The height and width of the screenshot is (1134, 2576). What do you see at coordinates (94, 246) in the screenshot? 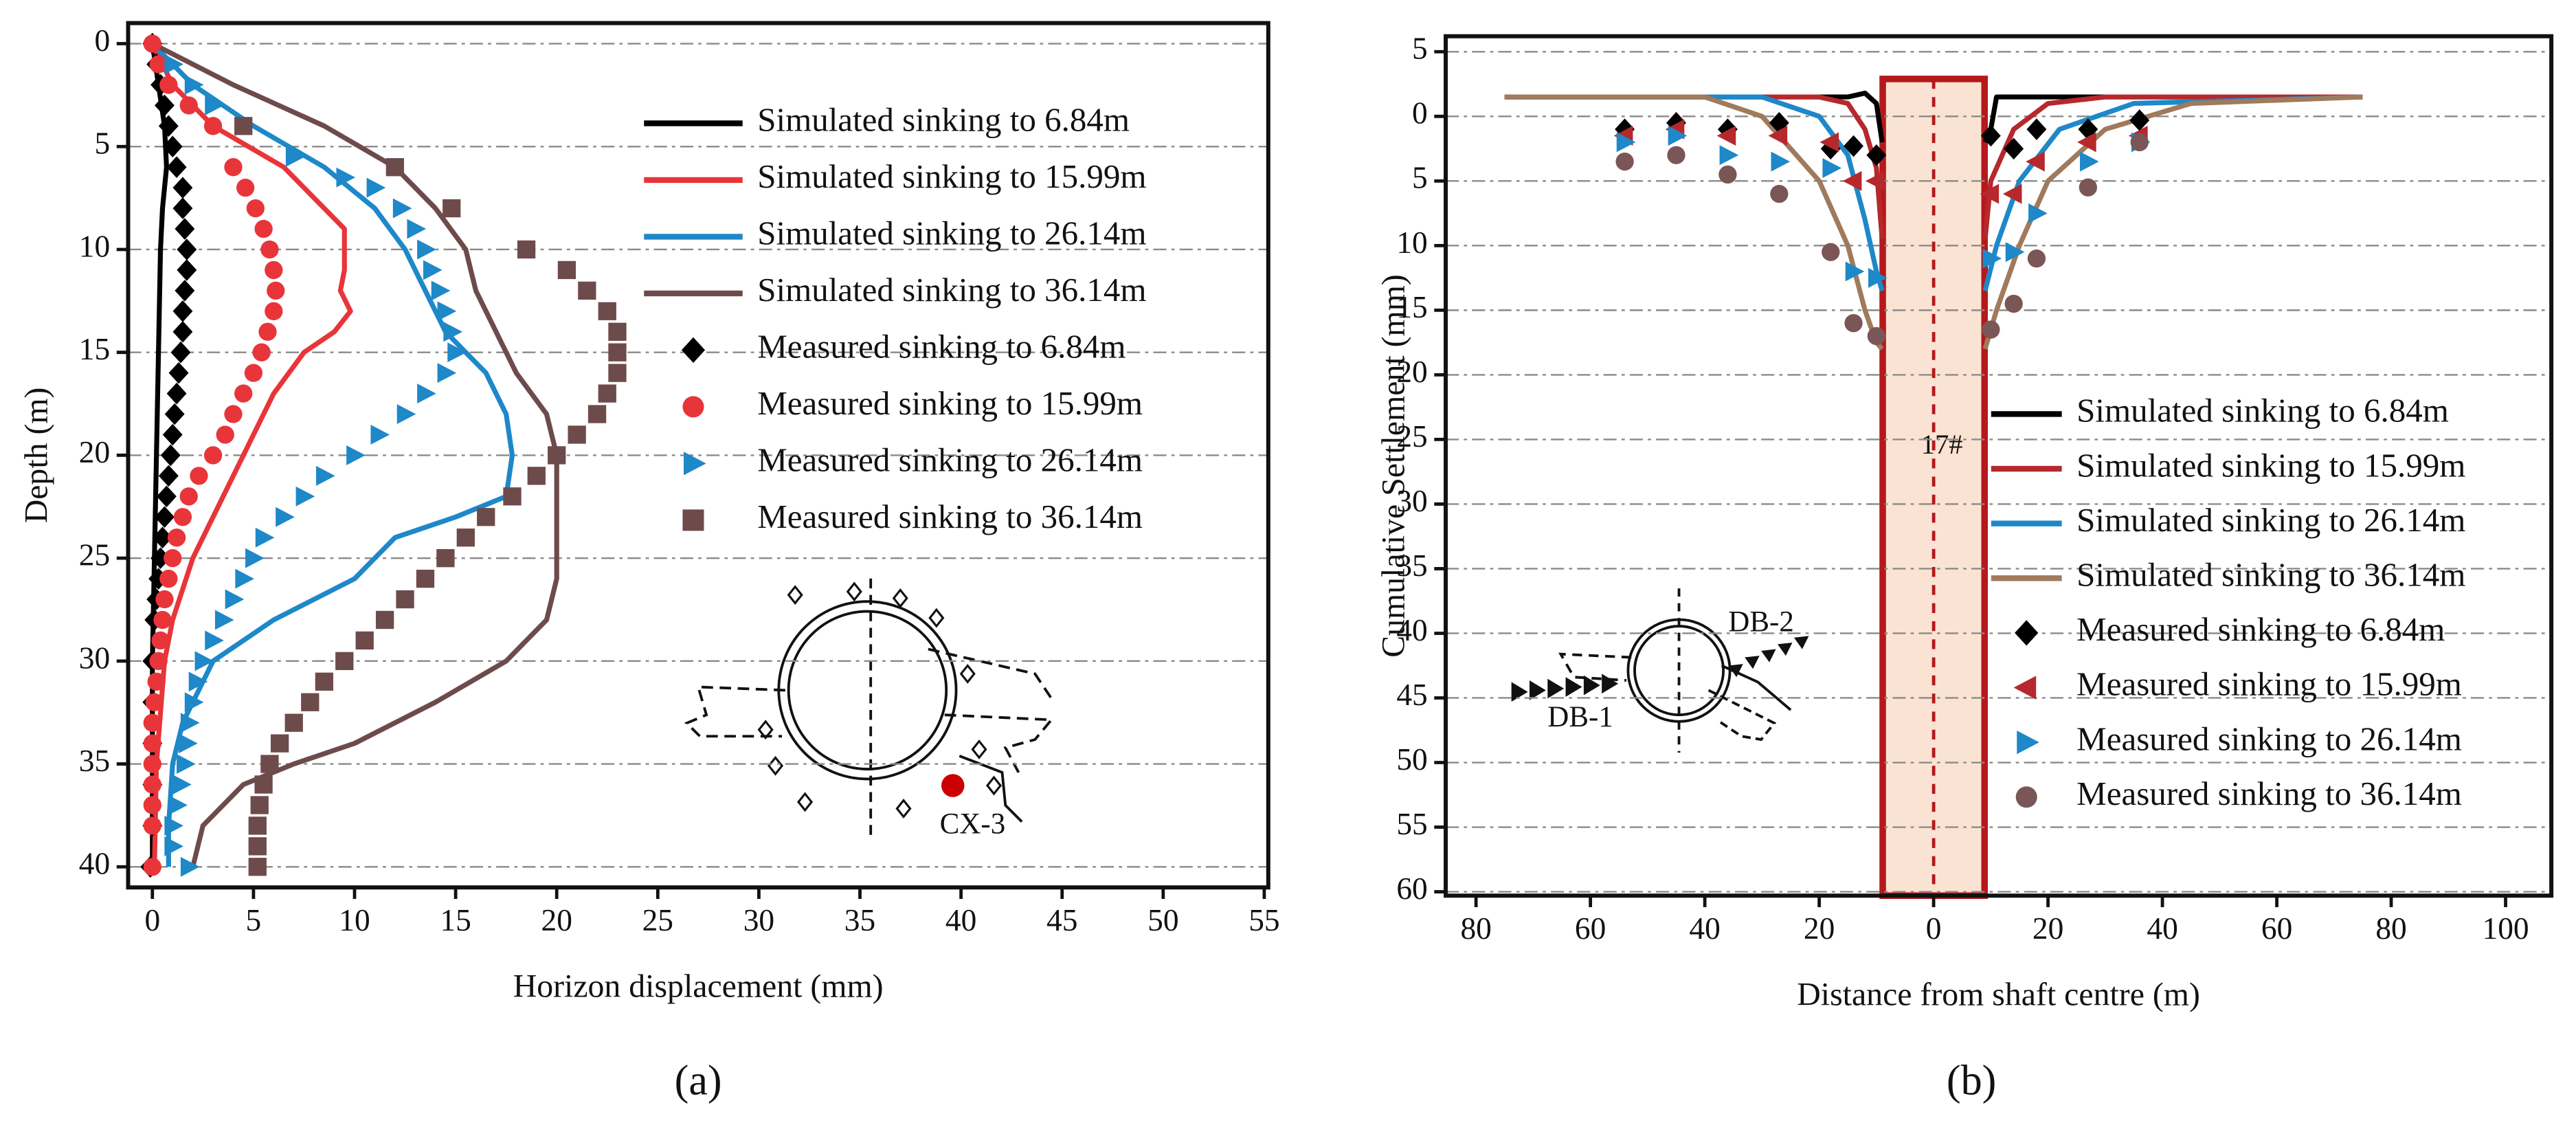
I see `y-tick-label: 10` at bounding box center [94, 246].